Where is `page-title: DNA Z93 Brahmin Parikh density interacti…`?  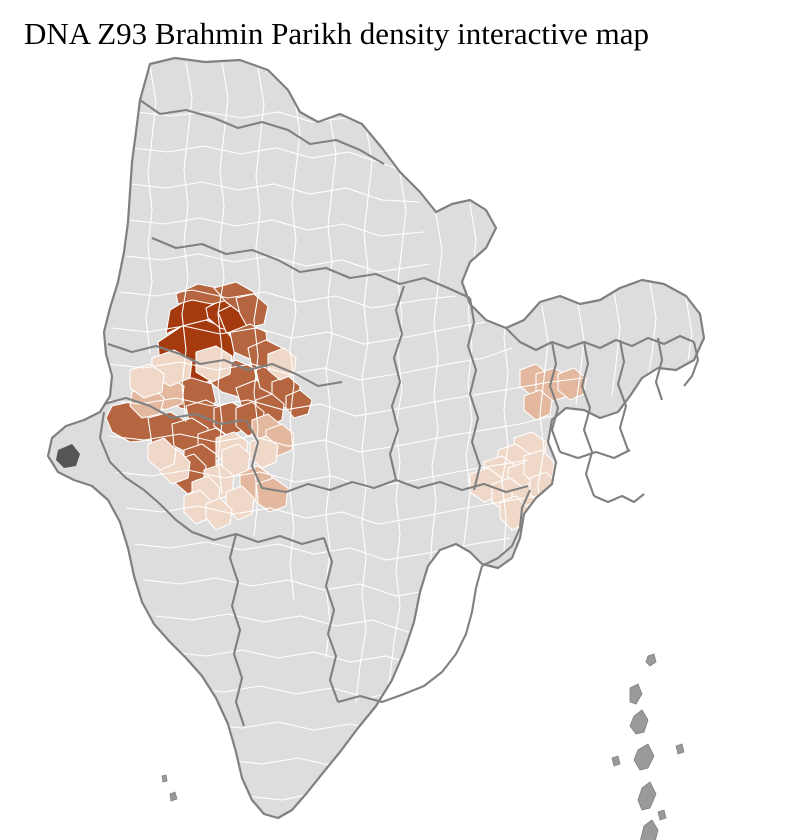
page-title: DNA Z93 Brahmin Parikh density interacti… is located at coordinates (337, 33).